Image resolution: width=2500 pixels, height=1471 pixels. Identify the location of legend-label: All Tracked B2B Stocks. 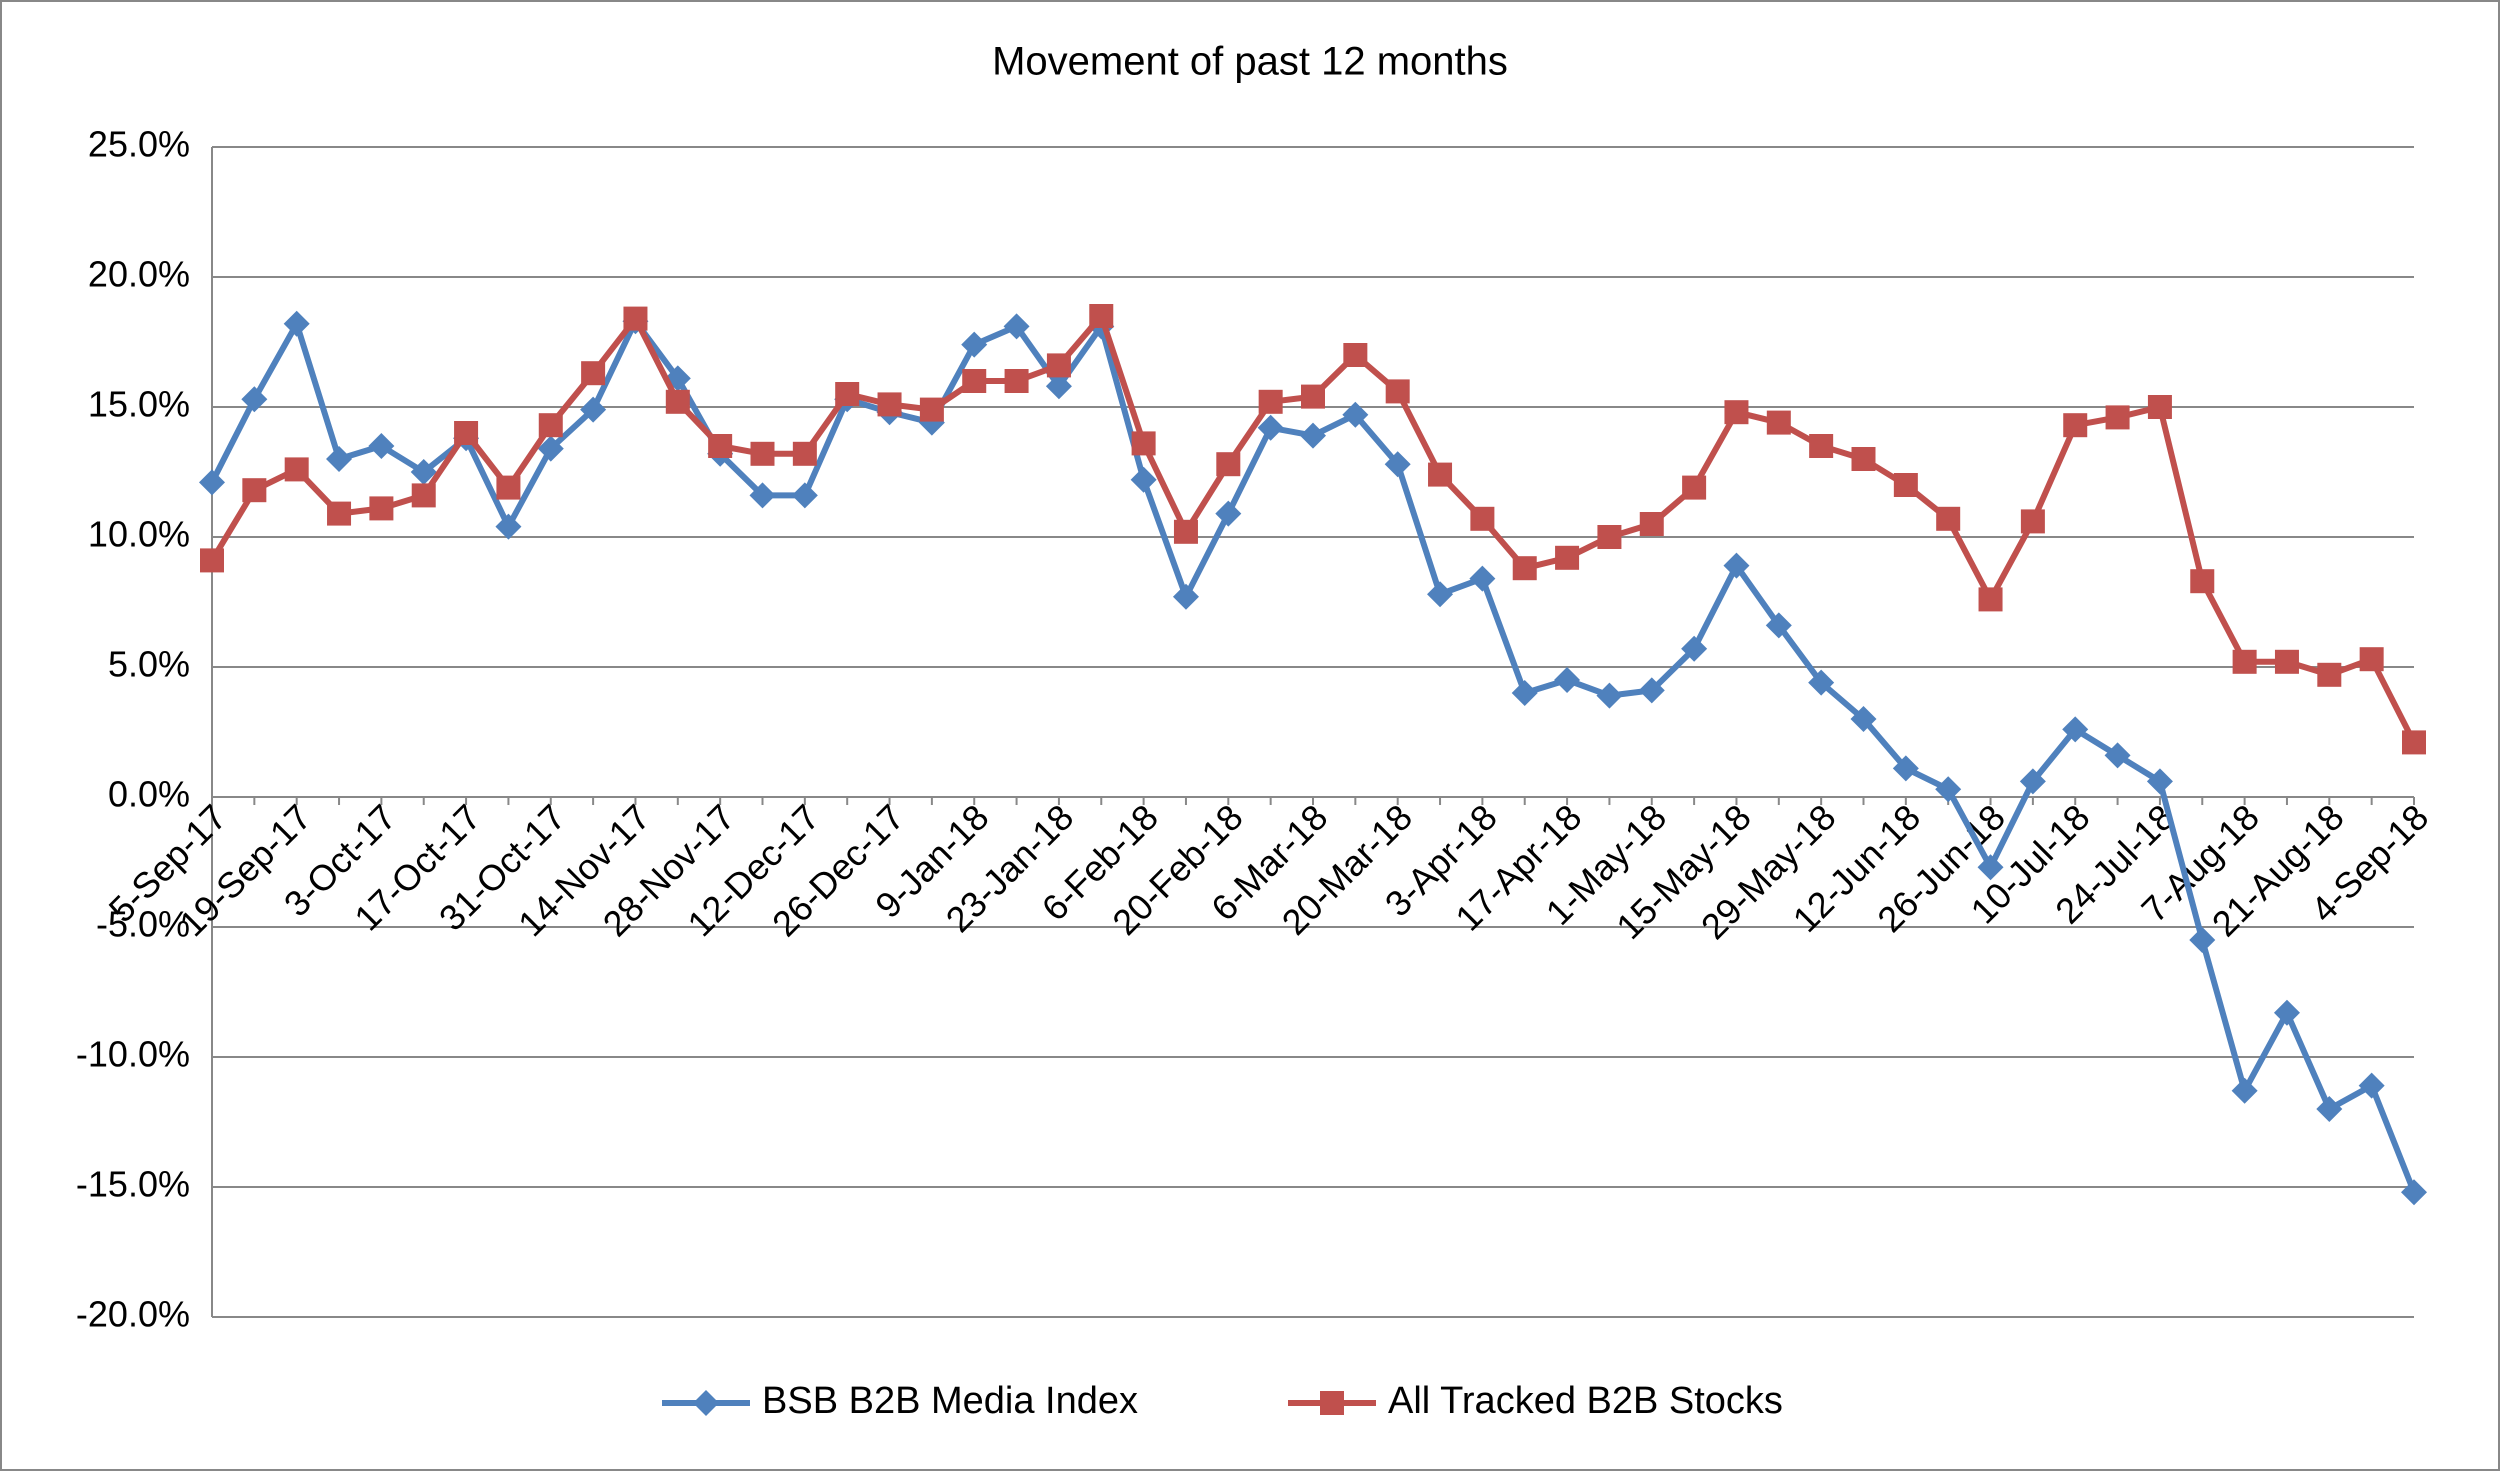
(1585, 1401).